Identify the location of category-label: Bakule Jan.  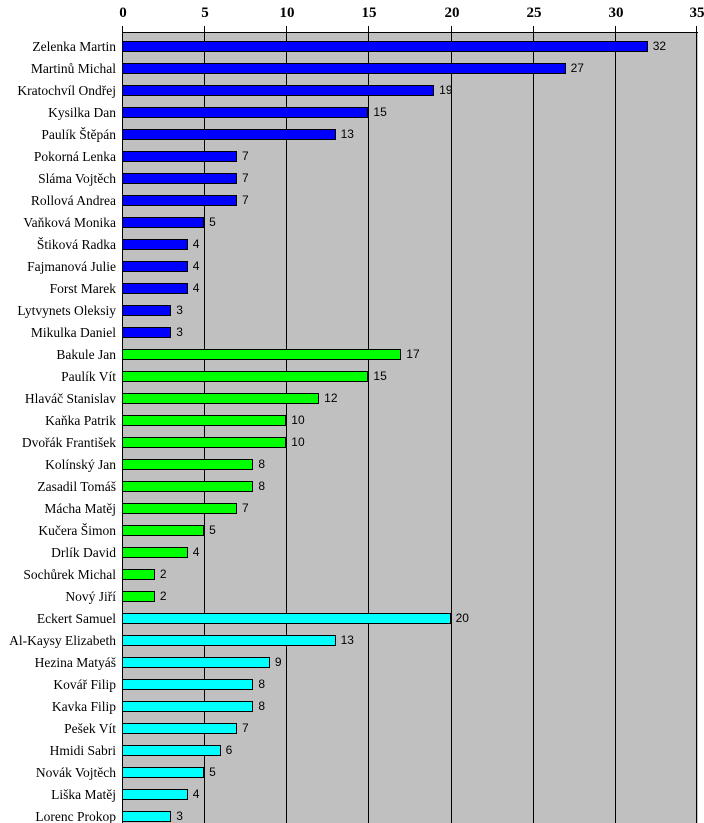
(86, 354).